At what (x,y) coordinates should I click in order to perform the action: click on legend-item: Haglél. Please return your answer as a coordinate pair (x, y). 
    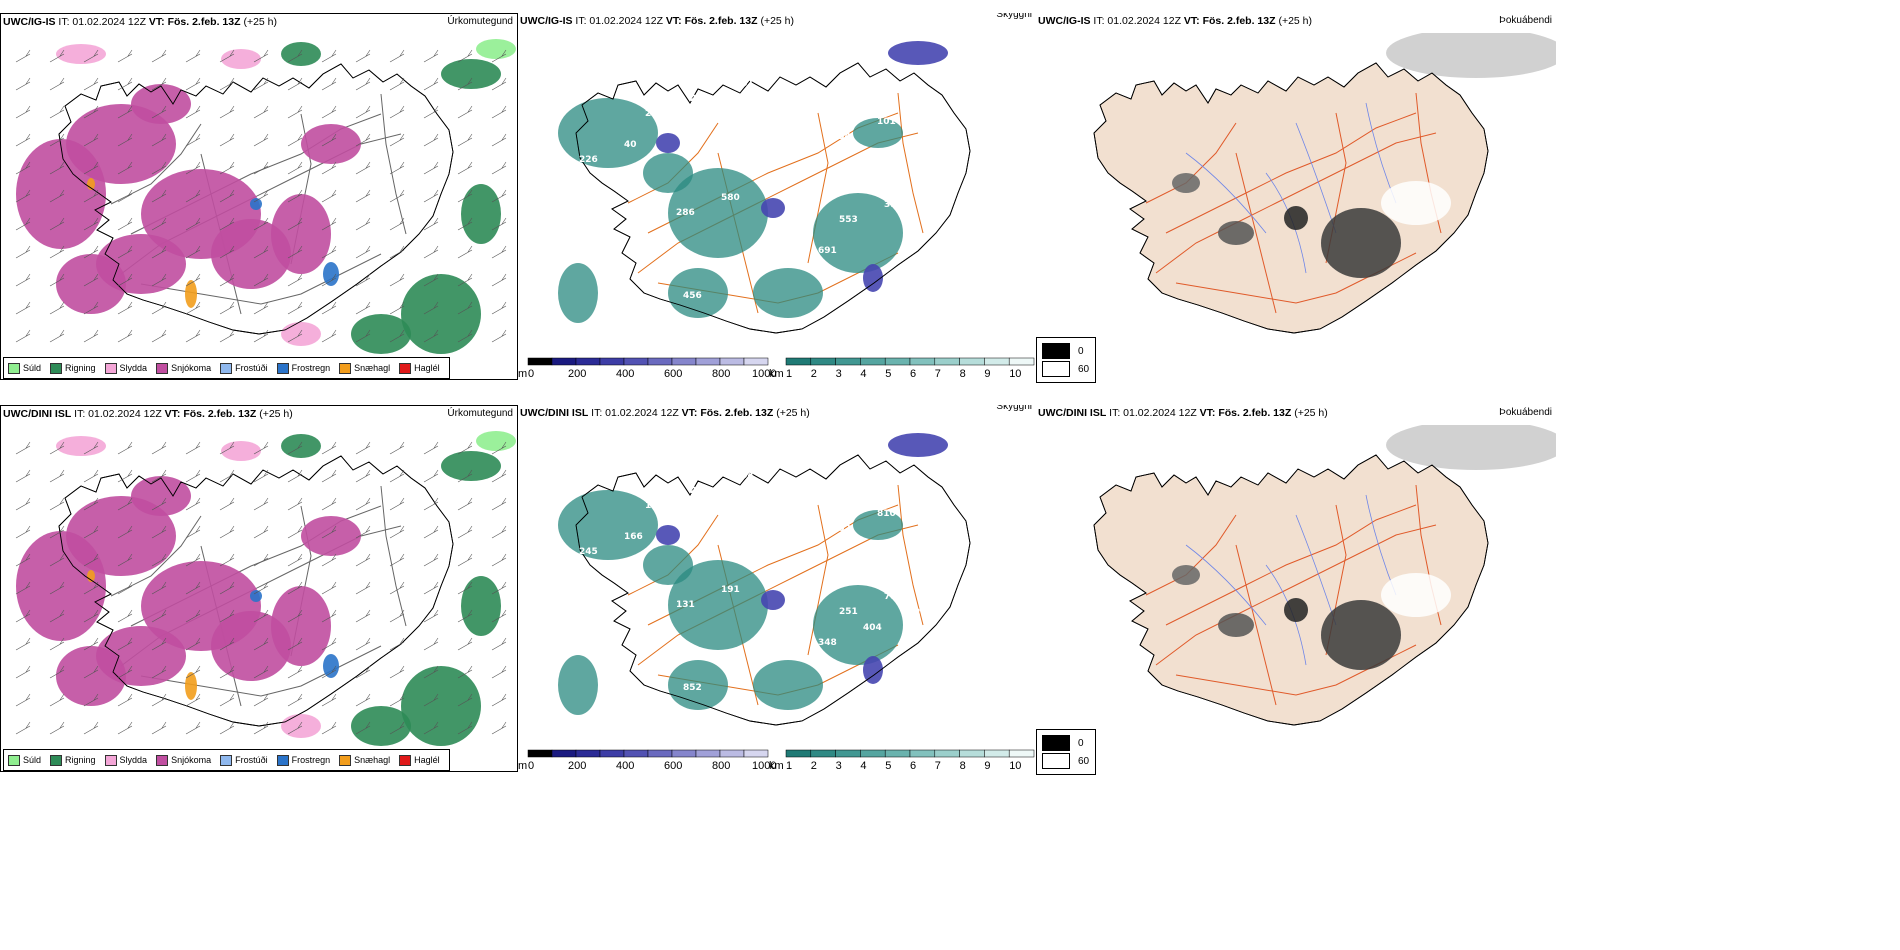
    Looking at the image, I should click on (419, 760).